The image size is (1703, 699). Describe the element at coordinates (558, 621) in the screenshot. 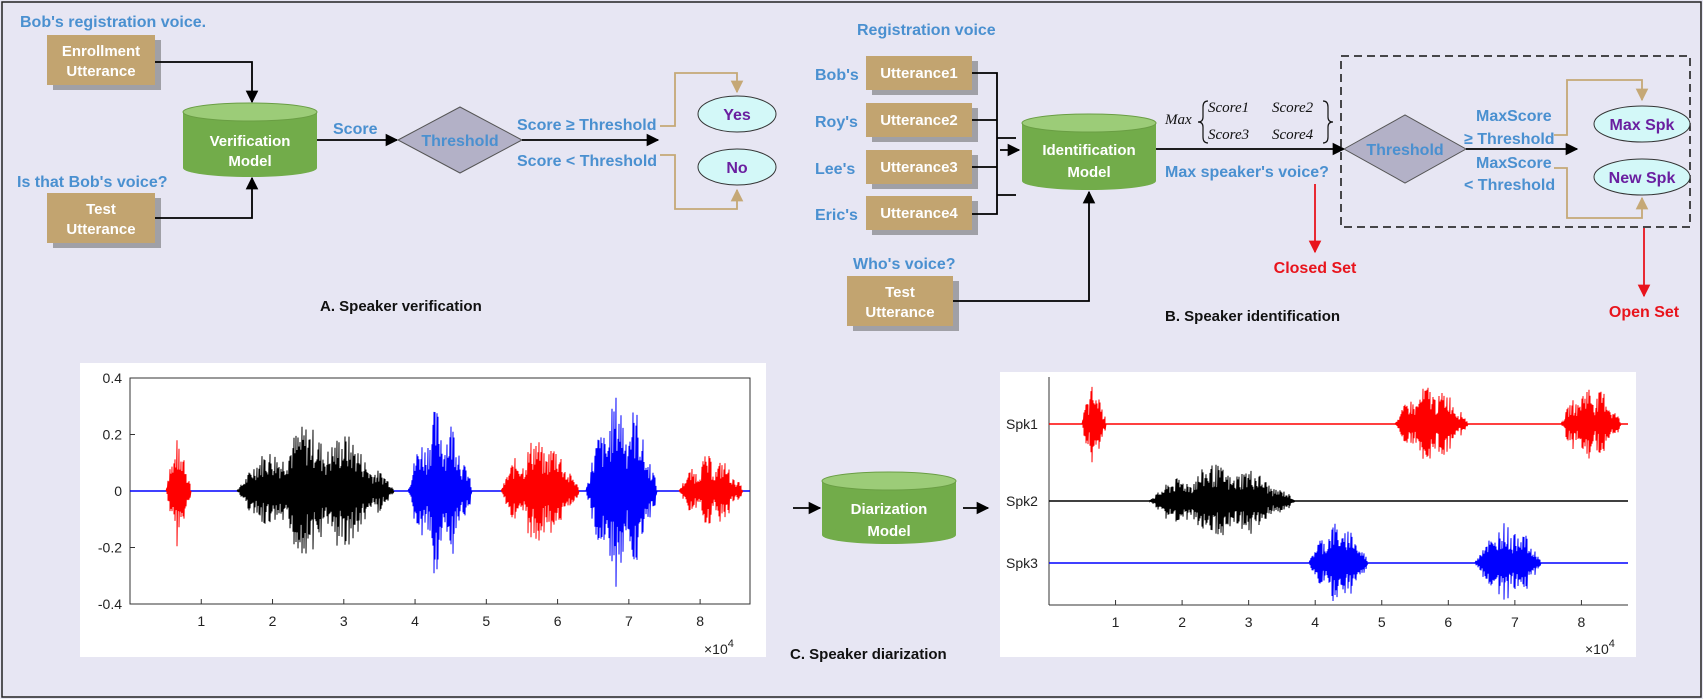

I see `chart1-x-tick-label: 6` at that location.